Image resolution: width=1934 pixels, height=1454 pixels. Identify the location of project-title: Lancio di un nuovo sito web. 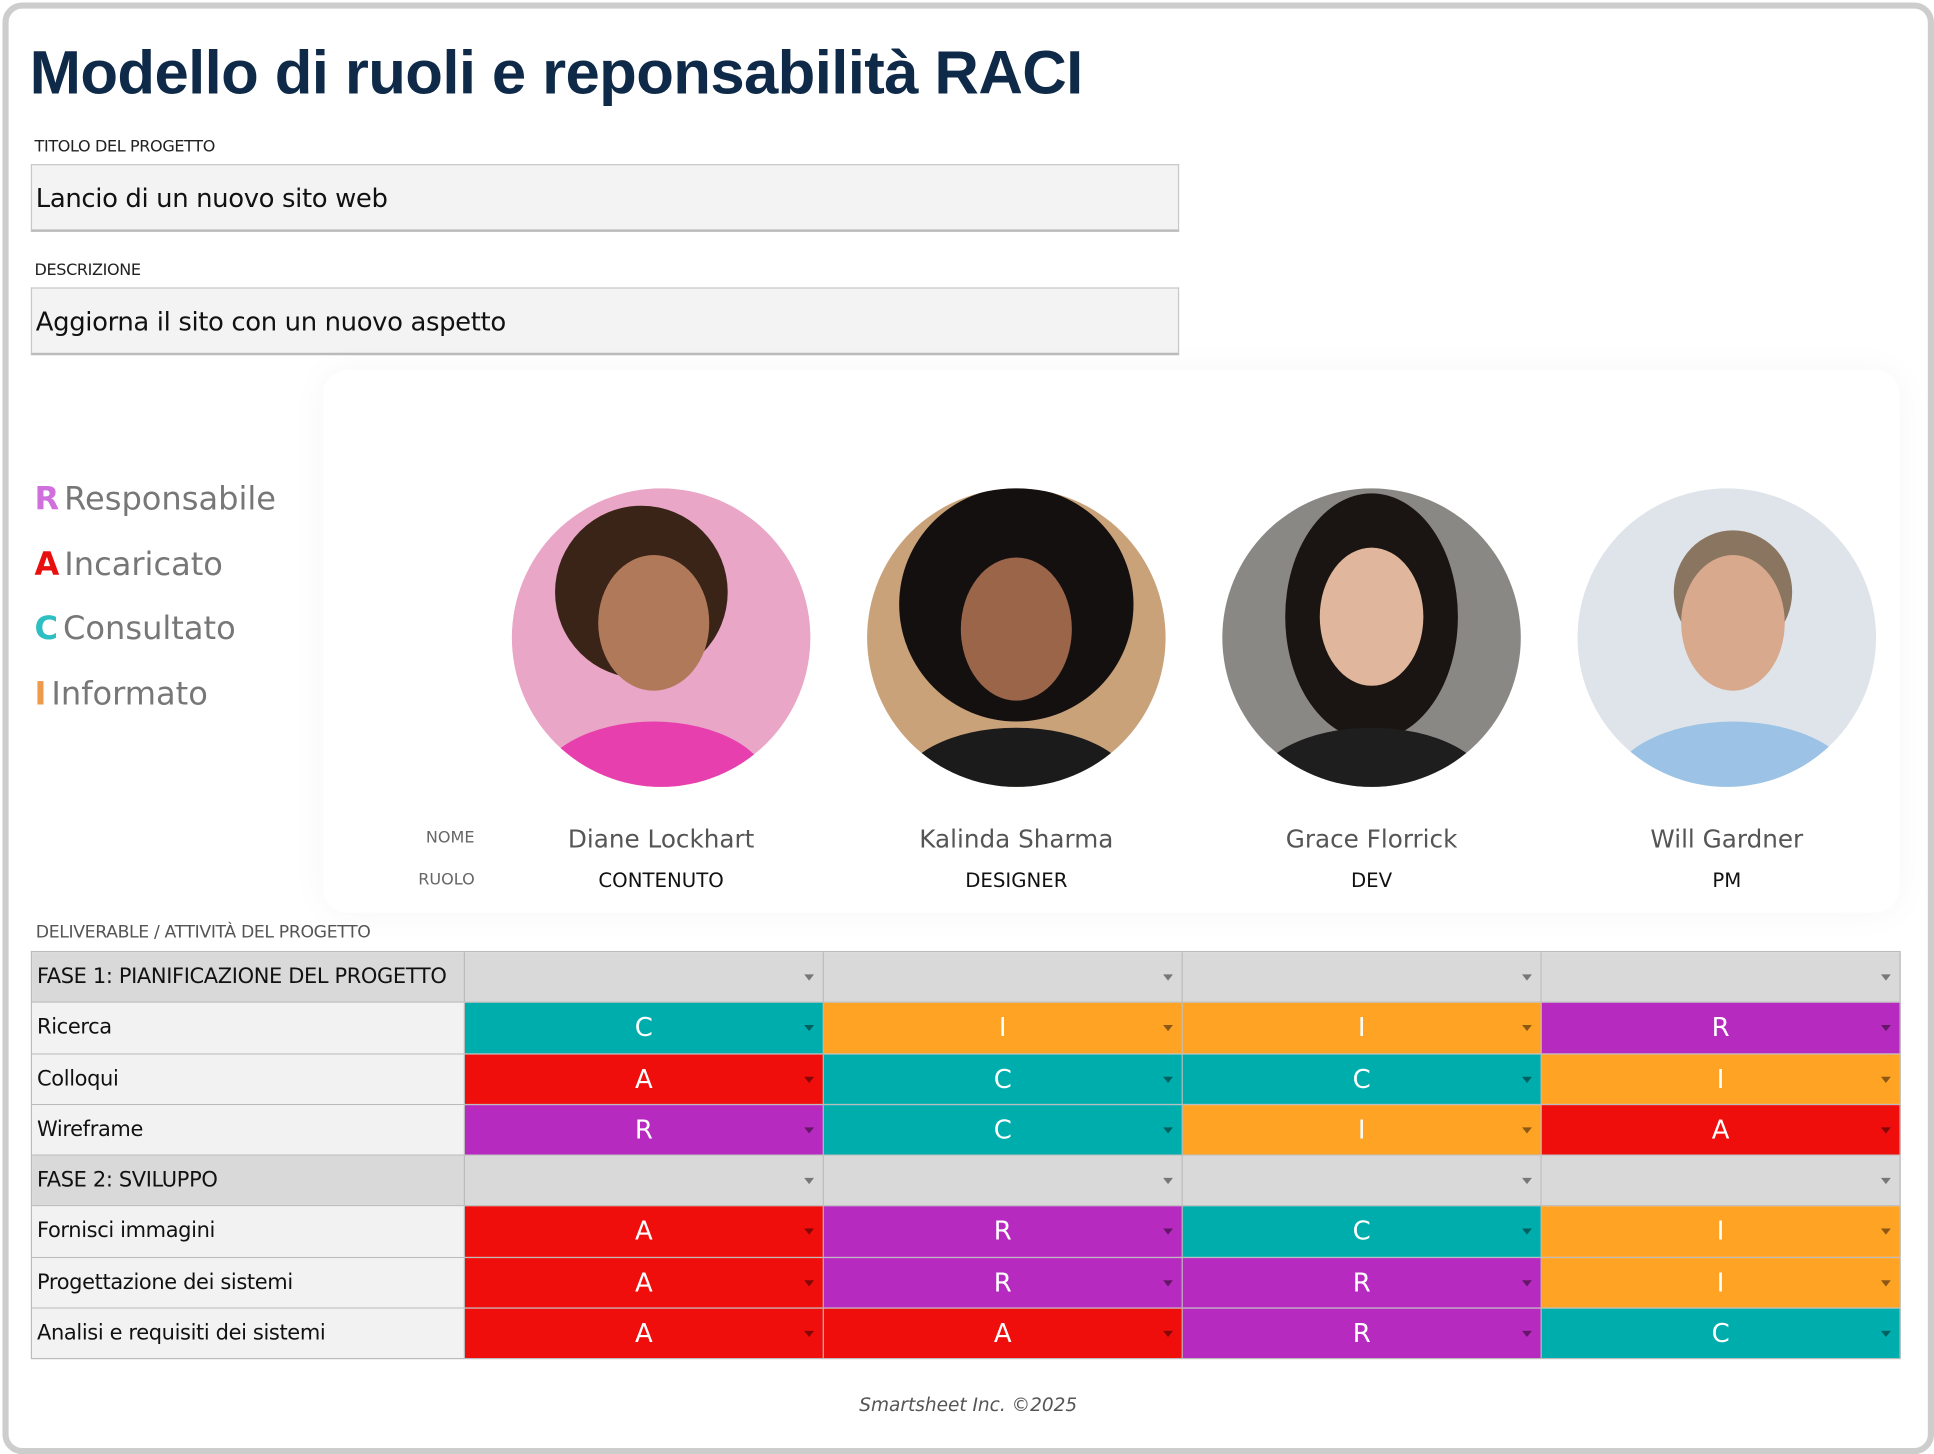
(605, 198).